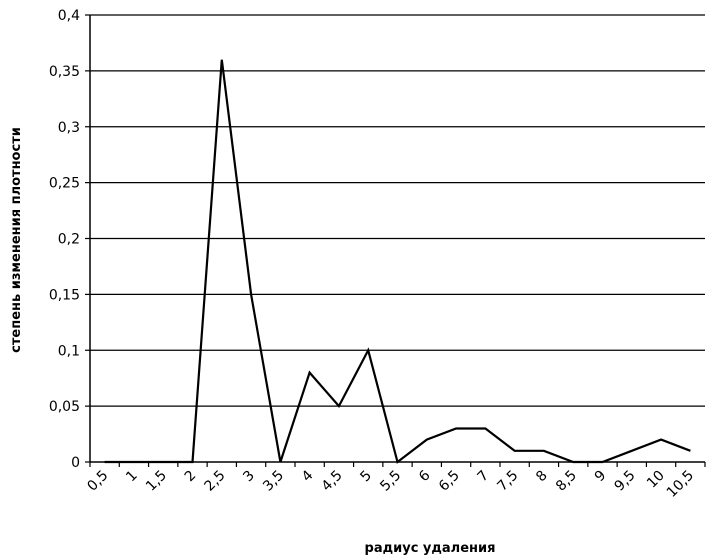 This screenshot has height=555, width=709. Describe the element at coordinates (425, 476) in the screenshot. I see `x-tick-label: 6` at that location.